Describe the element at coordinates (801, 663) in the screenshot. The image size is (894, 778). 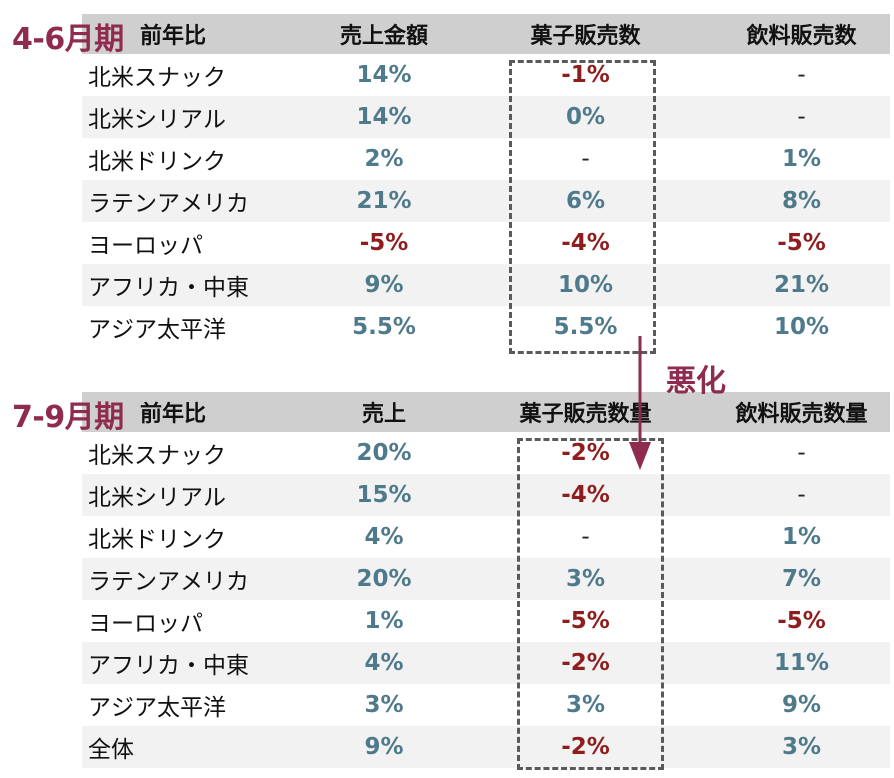
I see `beverage-value: 11%` at that location.